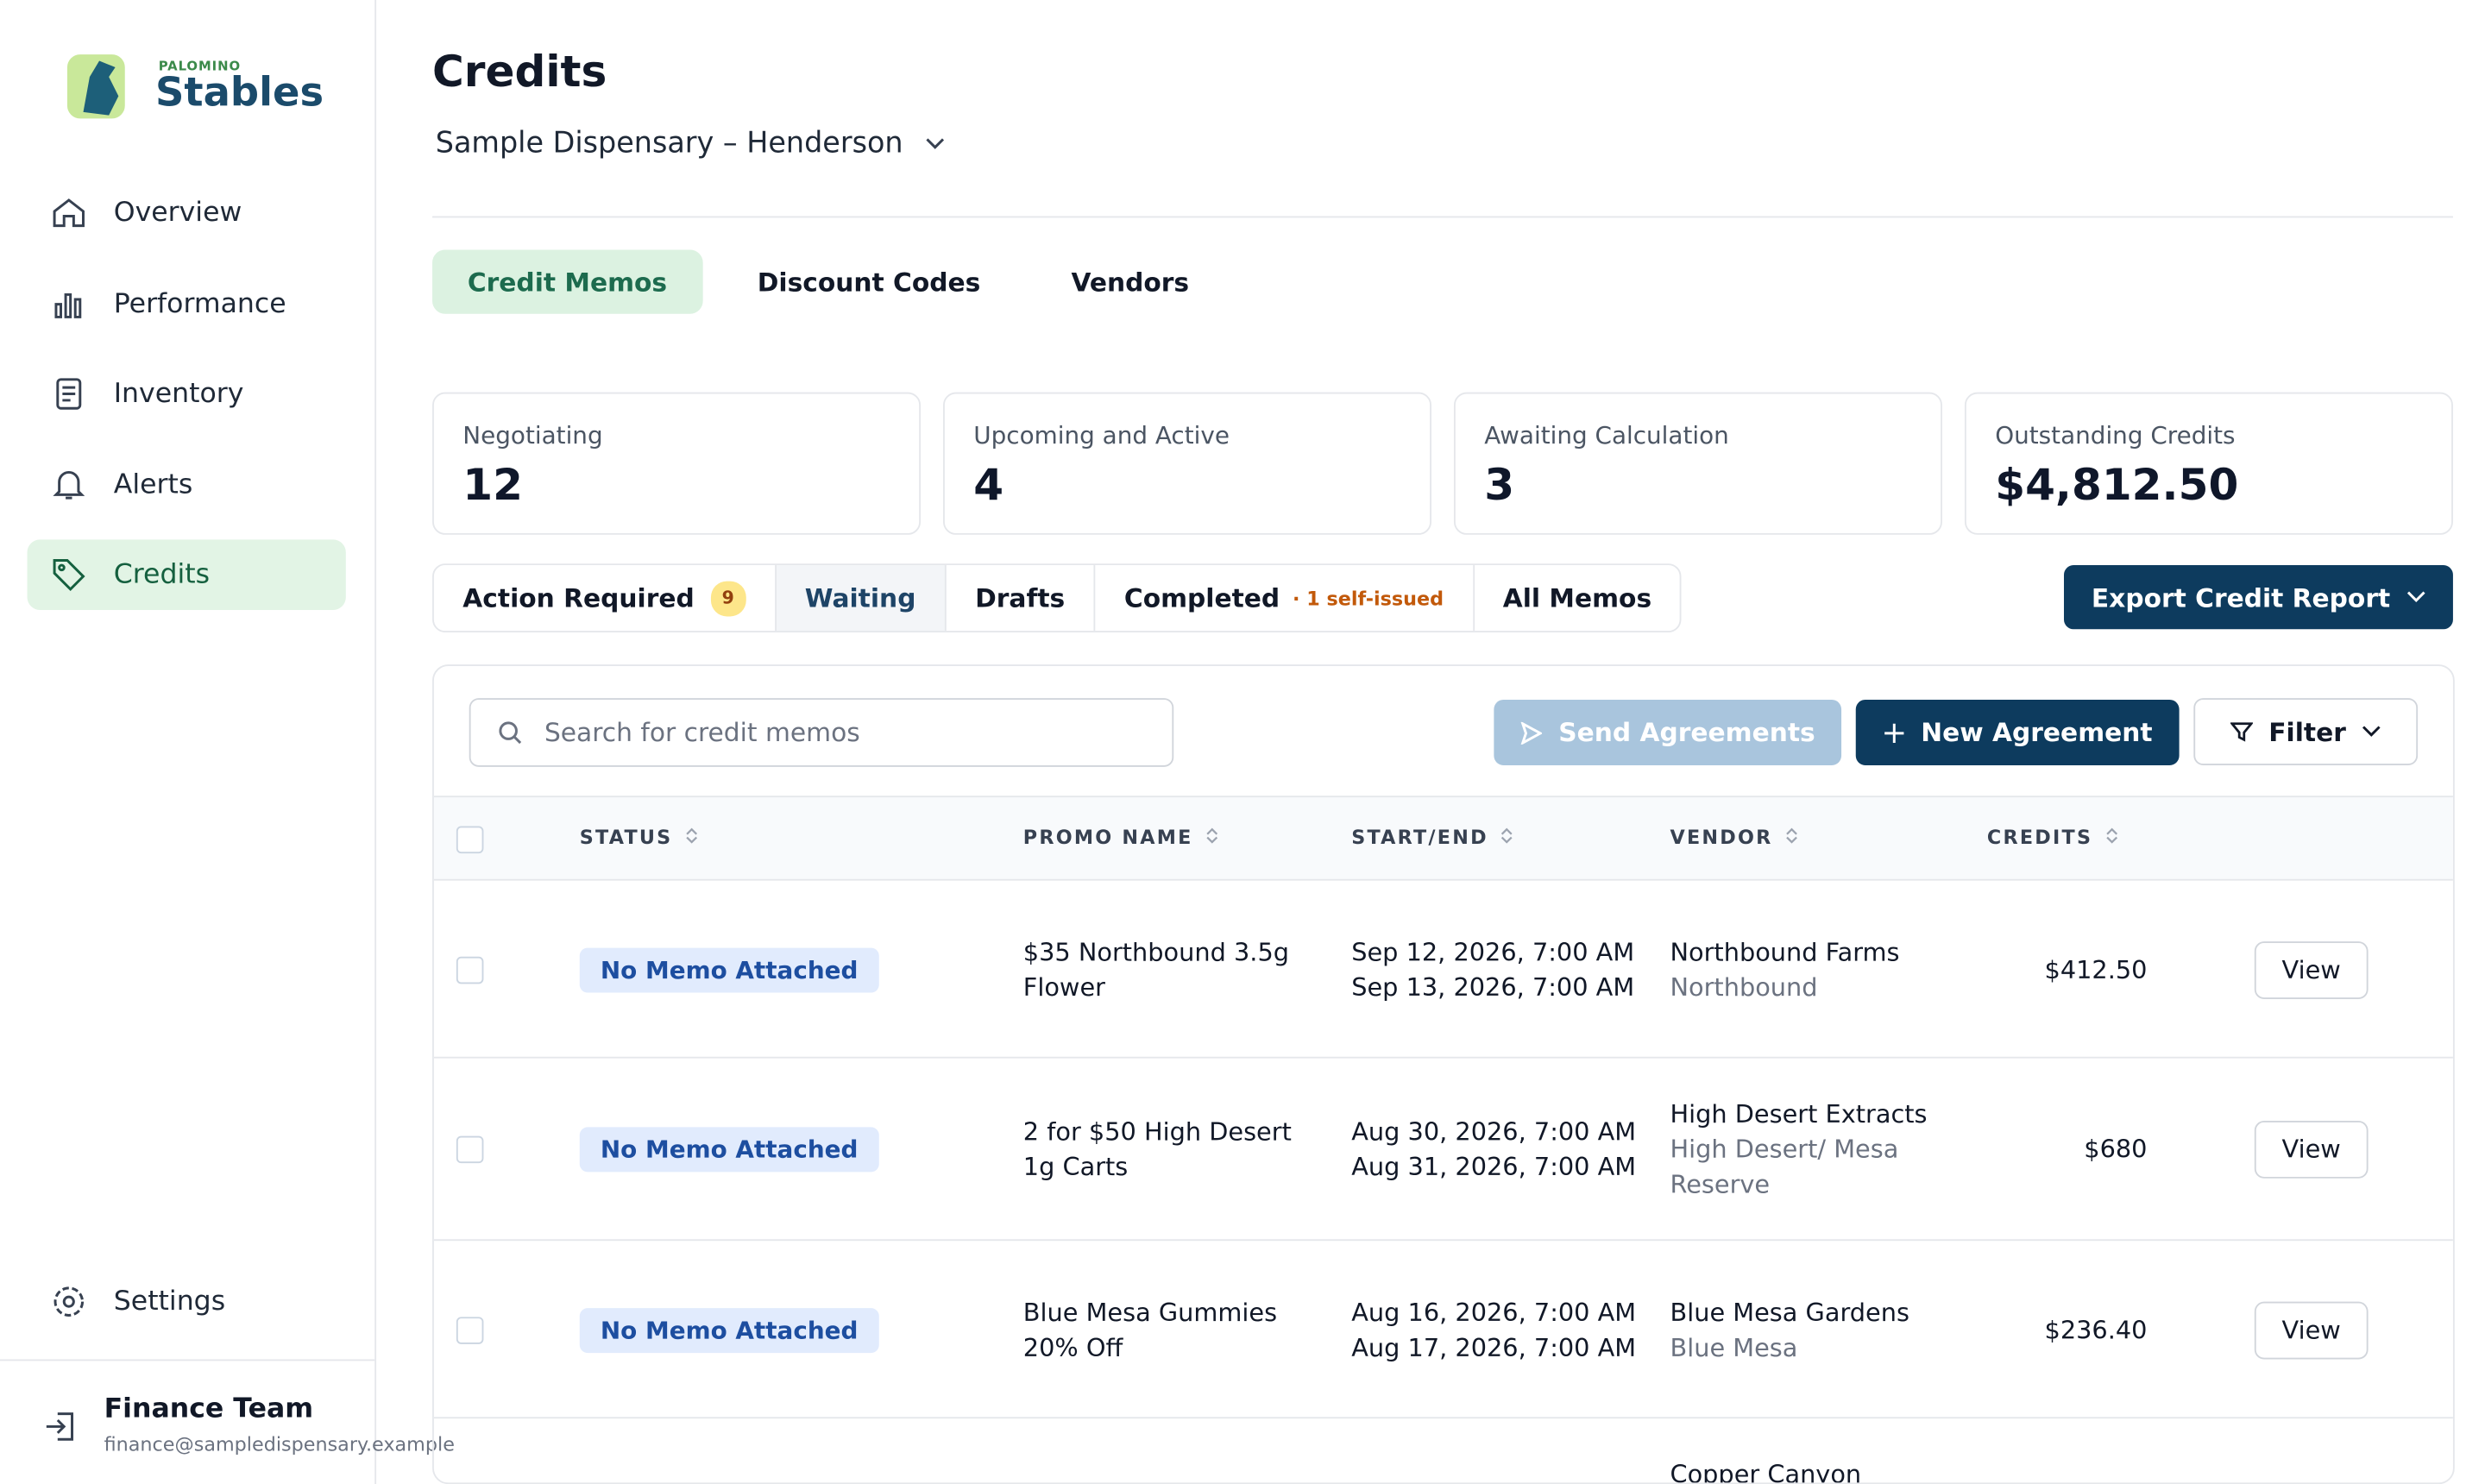 The width and height of the screenshot is (2485, 1484). What do you see at coordinates (1368, 598) in the screenshot?
I see `filter-note: · 1 self-issued` at bounding box center [1368, 598].